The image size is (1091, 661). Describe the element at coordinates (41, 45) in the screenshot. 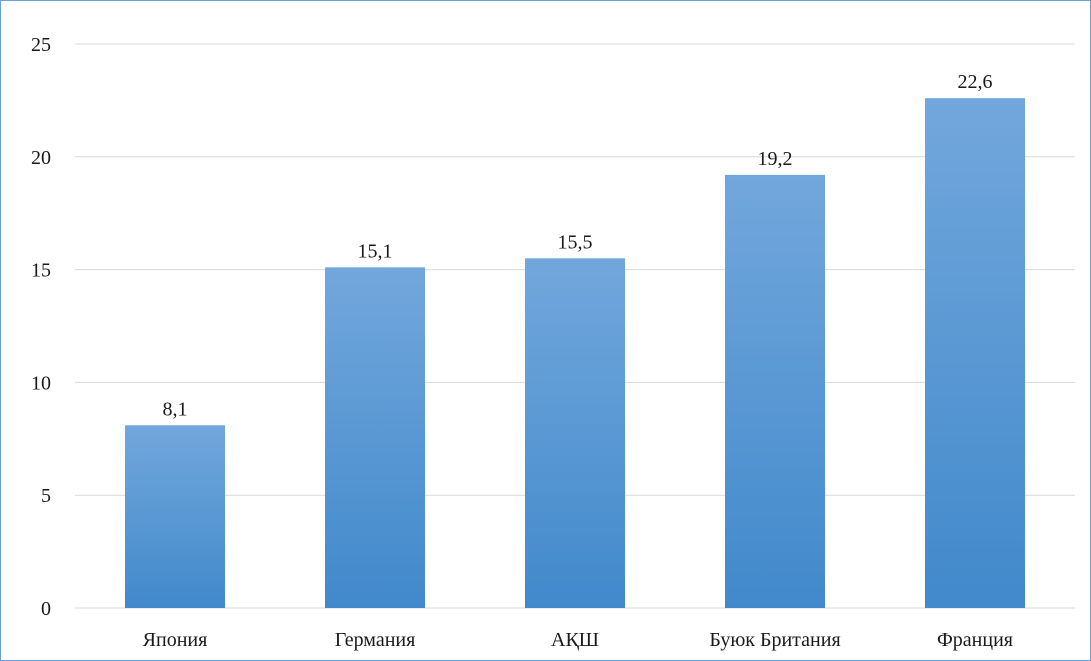

I see `y-tick-label: 25` at that location.